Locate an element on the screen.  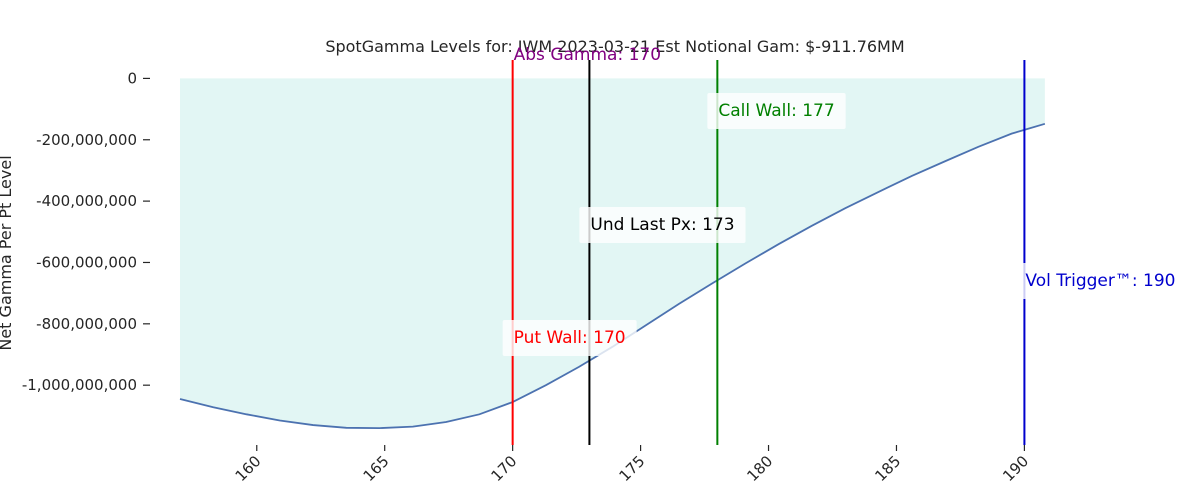
vol-trigger-label-box is located at coordinates (1100, 281).